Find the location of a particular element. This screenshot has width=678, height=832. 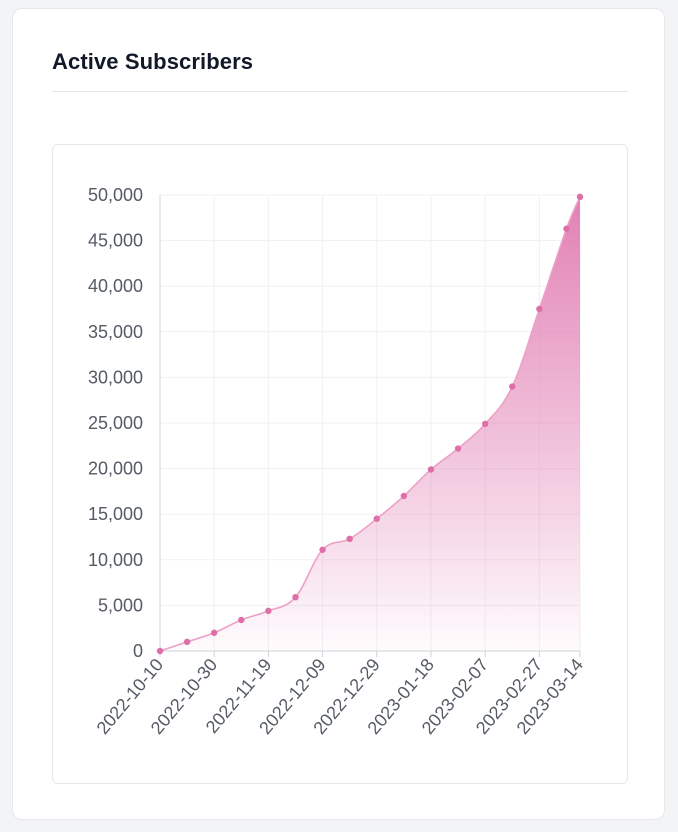

y-tick-label: 5,000 is located at coordinates (120, 605).